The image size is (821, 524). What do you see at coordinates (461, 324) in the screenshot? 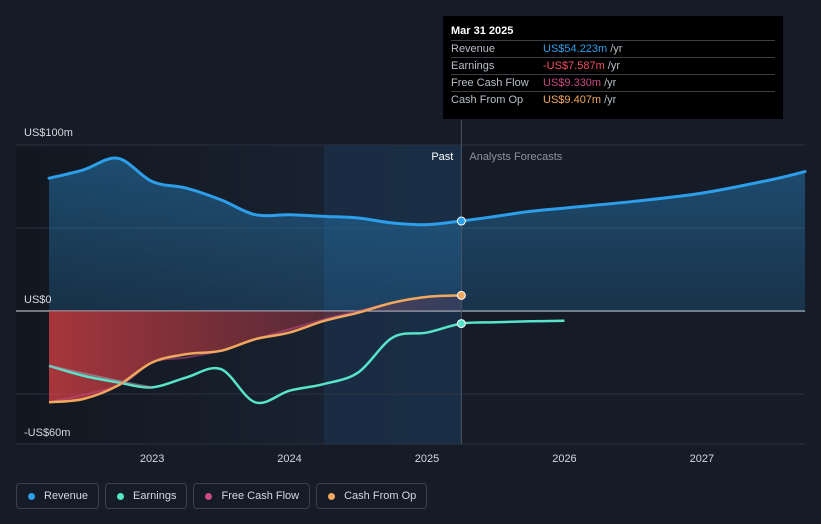
I see `earnings-marker` at bounding box center [461, 324].